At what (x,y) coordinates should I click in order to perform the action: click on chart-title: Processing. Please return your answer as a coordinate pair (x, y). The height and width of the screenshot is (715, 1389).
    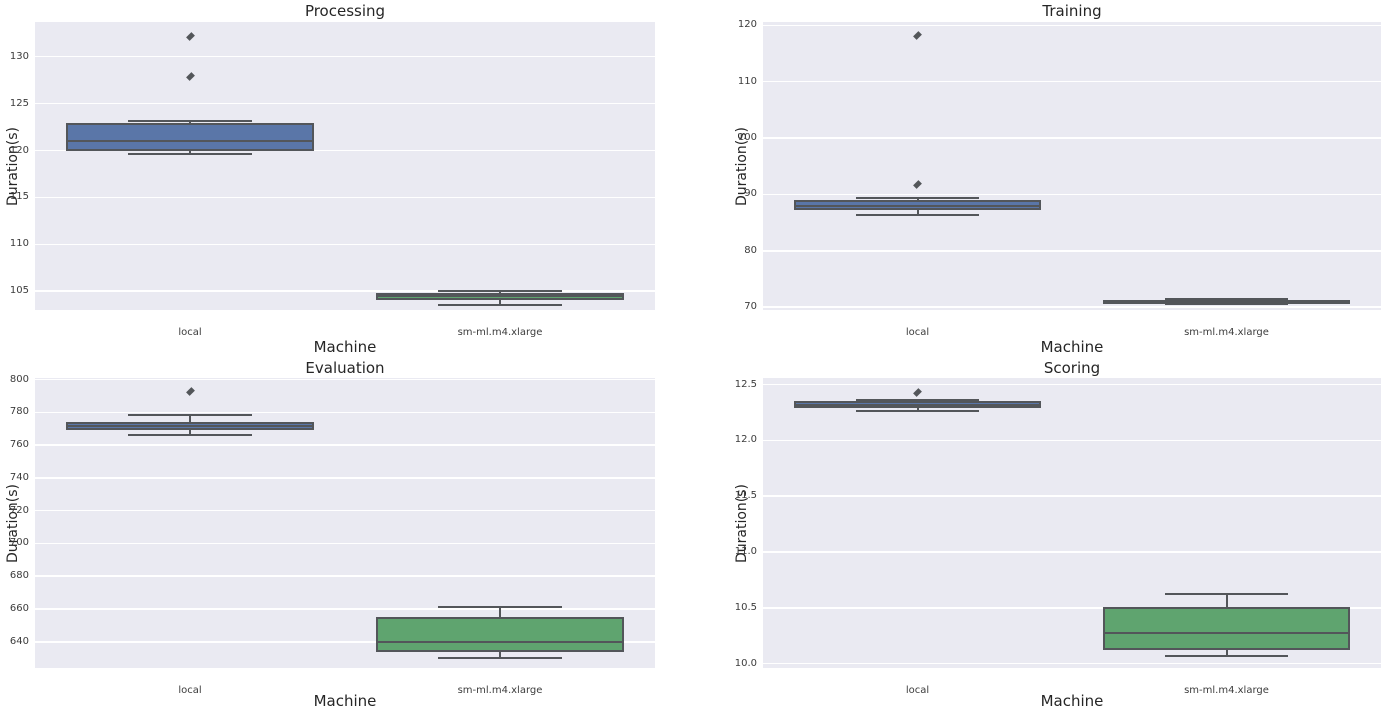
    Looking at the image, I should click on (345, 11).